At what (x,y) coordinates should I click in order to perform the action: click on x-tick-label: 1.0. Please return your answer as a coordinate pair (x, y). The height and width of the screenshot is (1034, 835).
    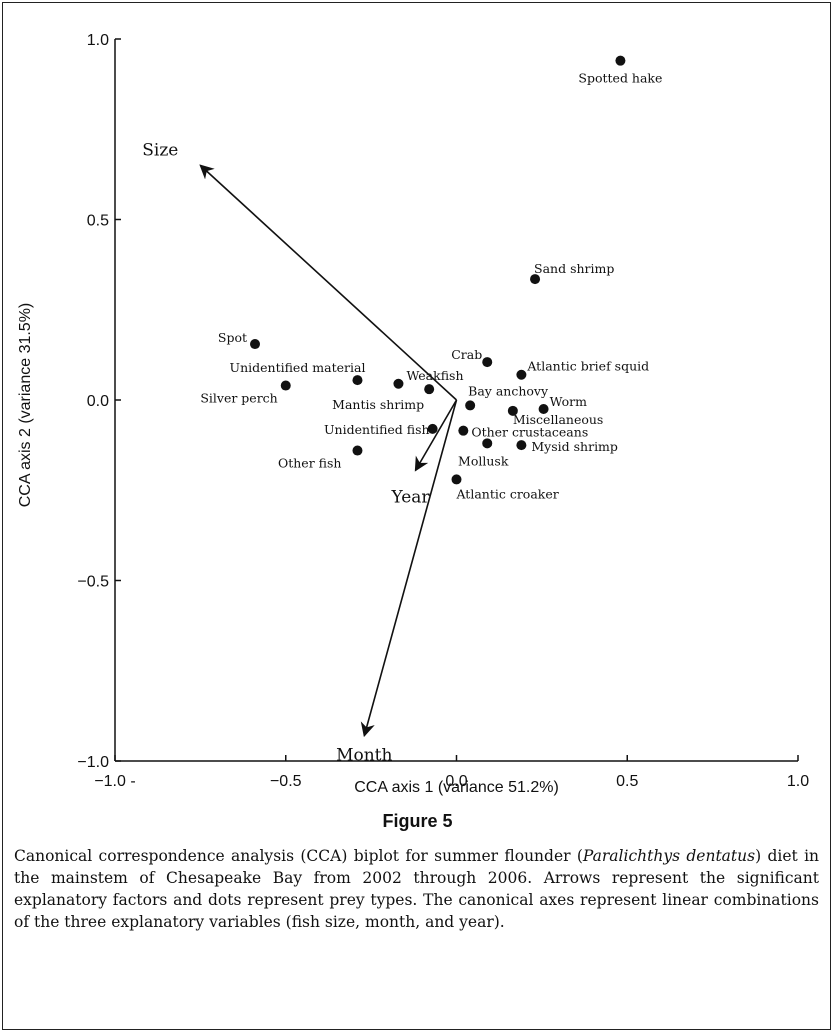
    Looking at the image, I should click on (798, 781).